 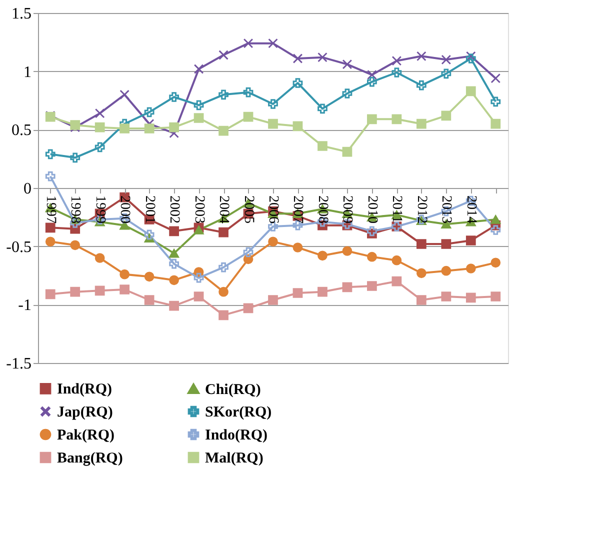 What do you see at coordinates (233, 390) in the screenshot?
I see `legend-label: Chi(RQ)` at bounding box center [233, 390].